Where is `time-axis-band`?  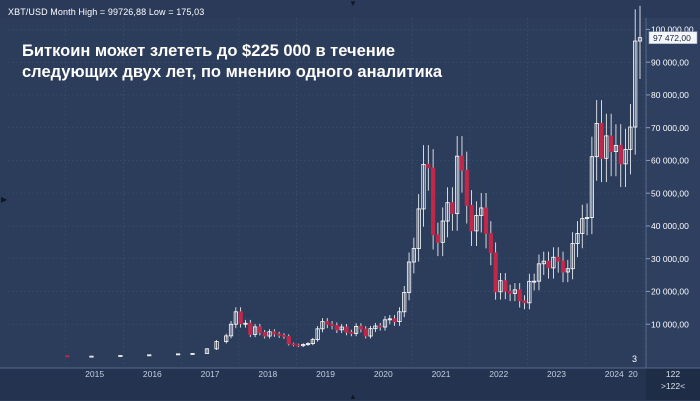 time-axis-band is located at coordinates (323, 384).